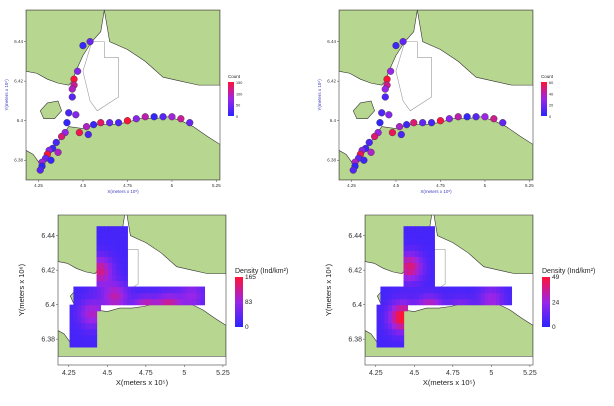 The image size is (614, 406). I want to click on plot-frame, so click(436, 95).